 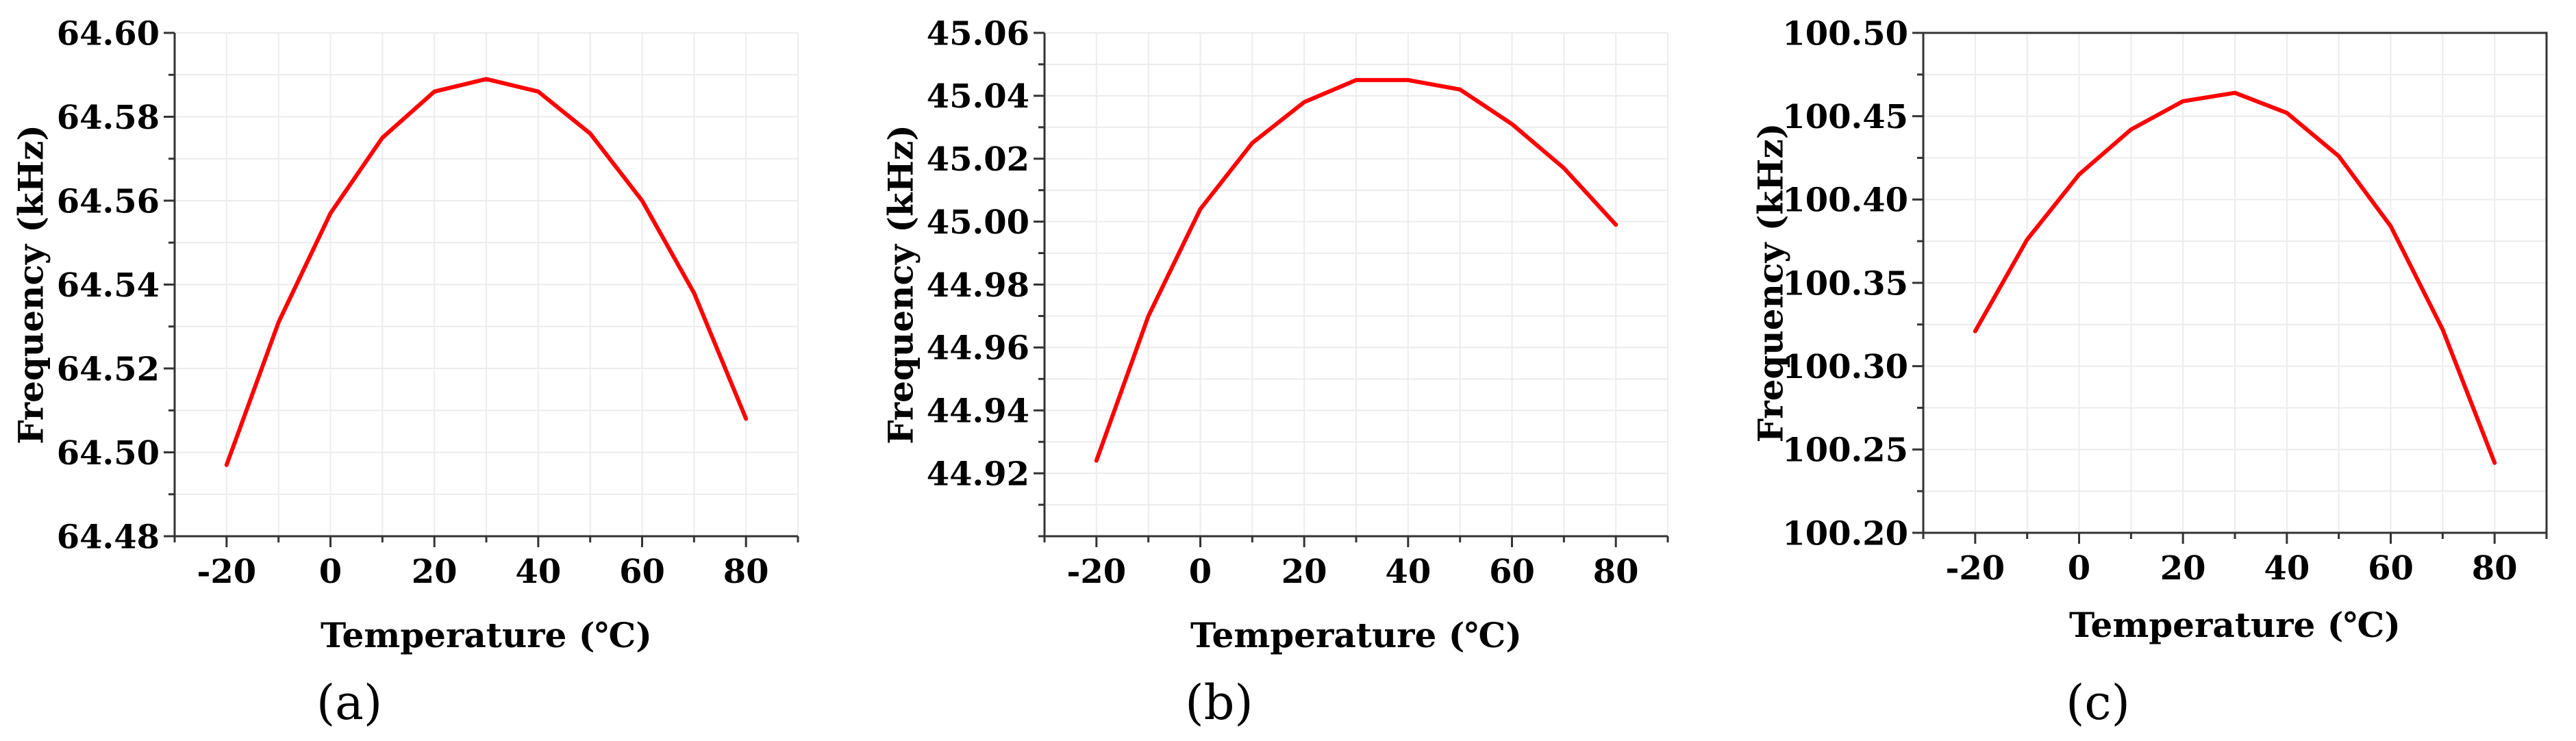 I want to click on y-tick-label: 64.56, so click(x=108, y=201).